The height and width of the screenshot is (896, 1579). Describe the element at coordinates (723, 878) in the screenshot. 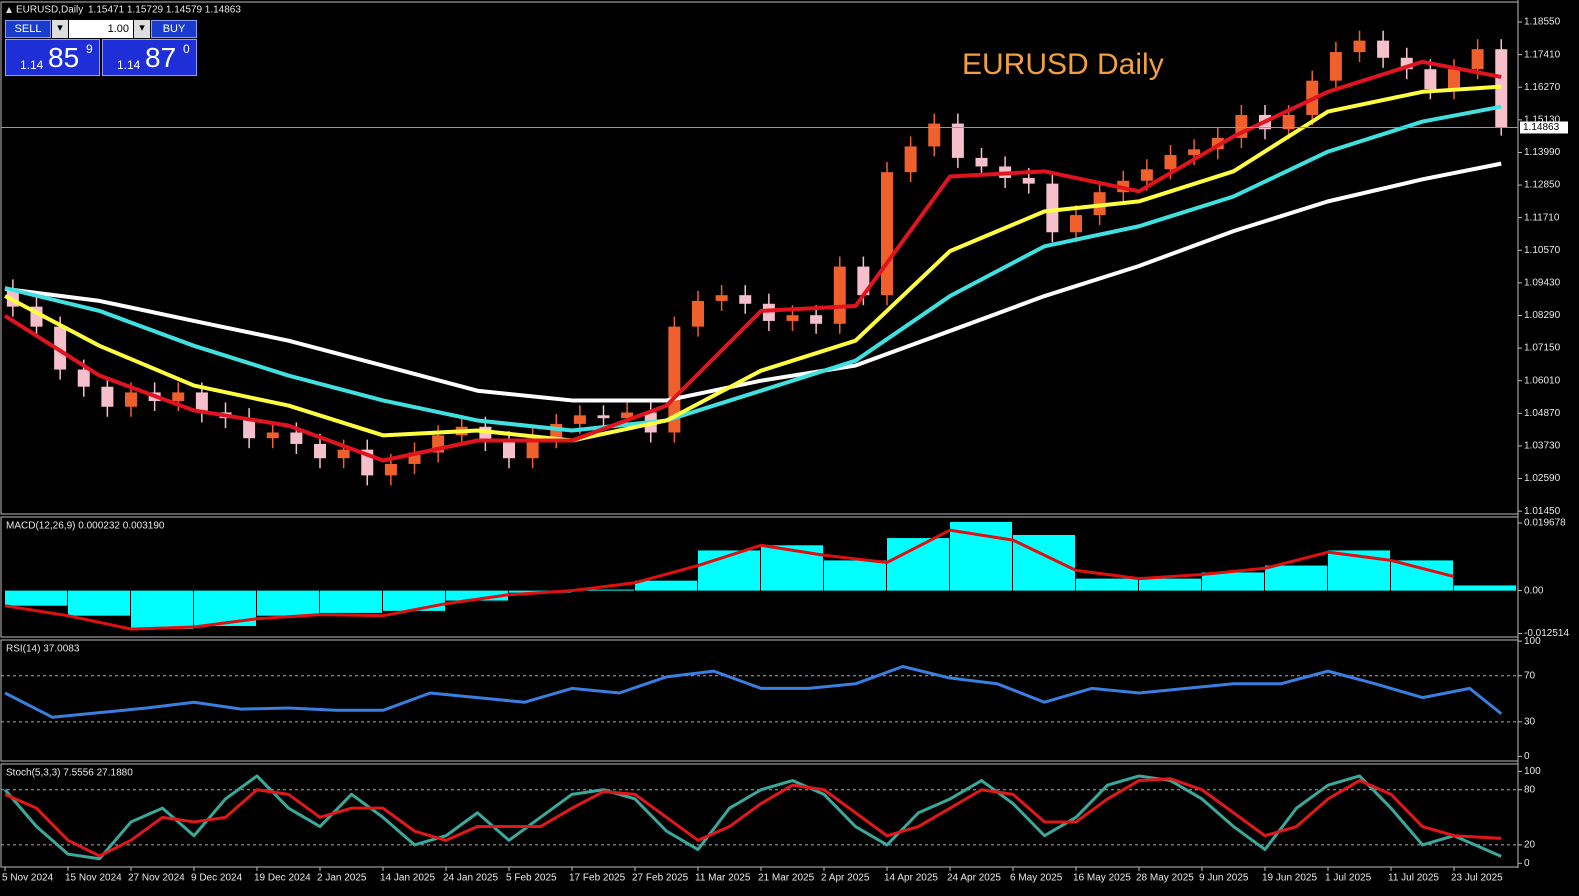

I see `x-tick-label: 11 Mar 2025` at that location.